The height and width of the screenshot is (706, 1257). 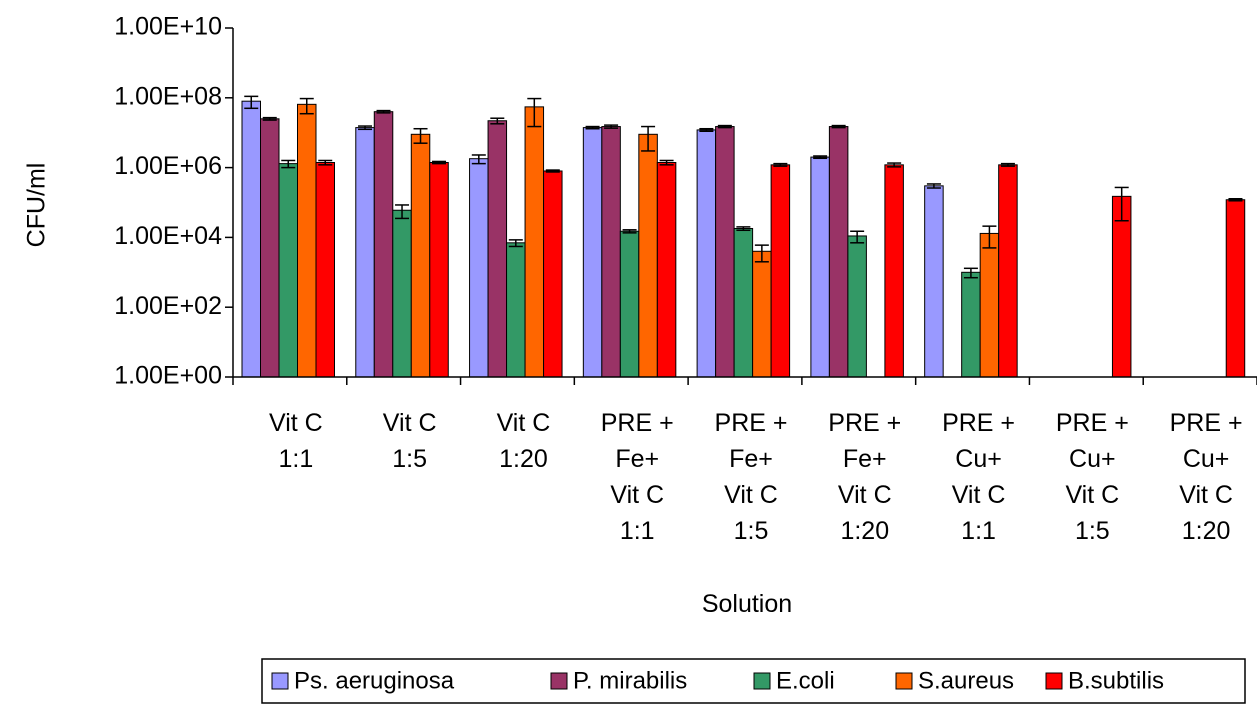 What do you see at coordinates (410, 441) in the screenshot?
I see `x-category-label: Vit C 1:5` at bounding box center [410, 441].